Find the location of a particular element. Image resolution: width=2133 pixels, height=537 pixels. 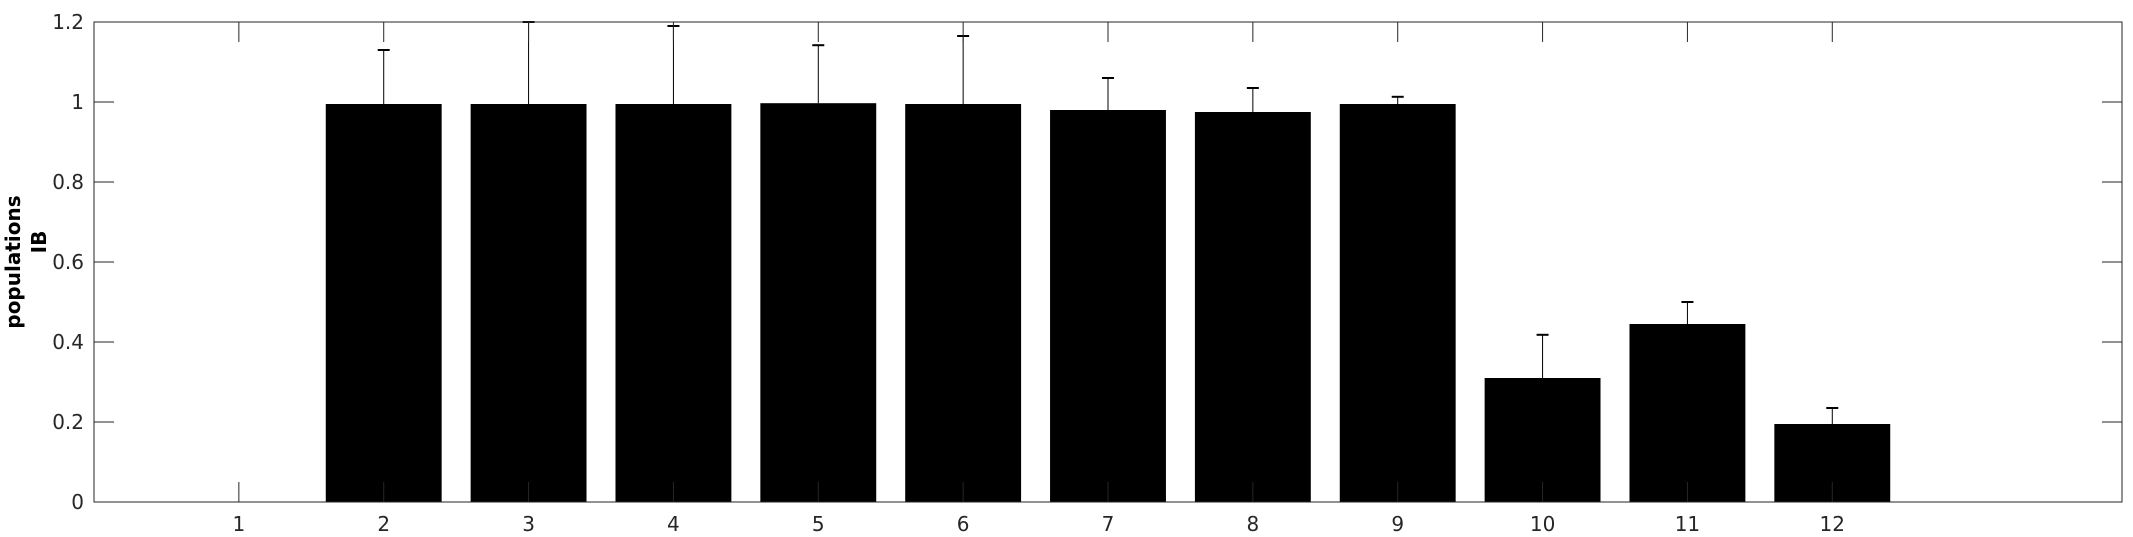

y-tick-label-6: 1.2 is located at coordinates (68, 22).